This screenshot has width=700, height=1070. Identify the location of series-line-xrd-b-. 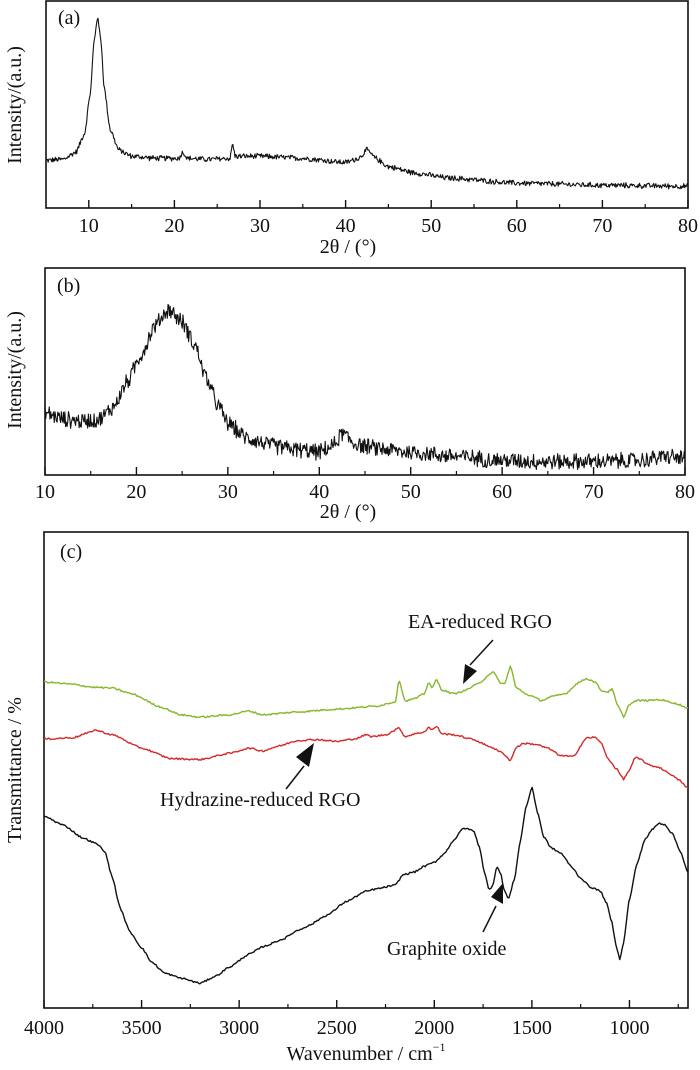
(365, 387).